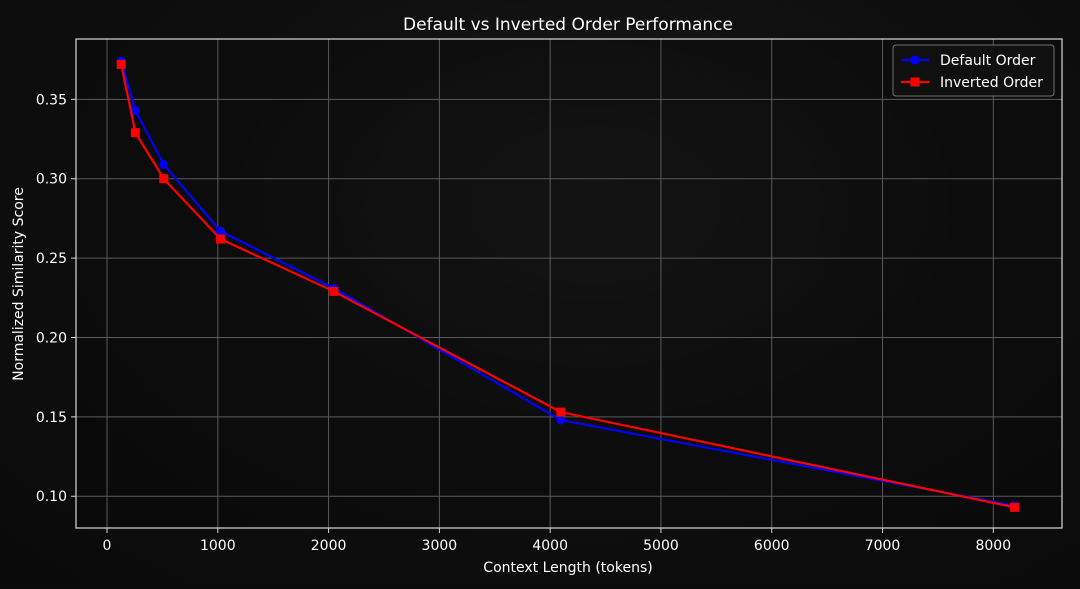 This screenshot has height=589, width=1080. What do you see at coordinates (991, 83) in the screenshot?
I see `legend-label: Inverted Order` at bounding box center [991, 83].